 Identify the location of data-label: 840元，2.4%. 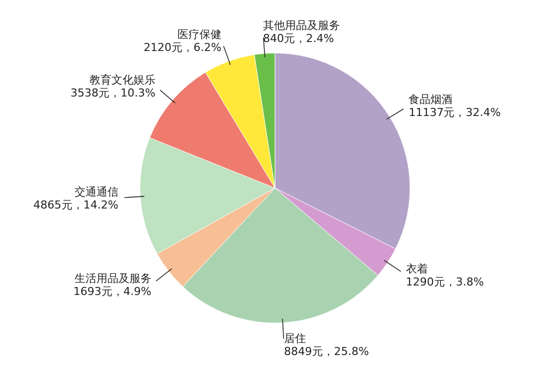
(298, 38).